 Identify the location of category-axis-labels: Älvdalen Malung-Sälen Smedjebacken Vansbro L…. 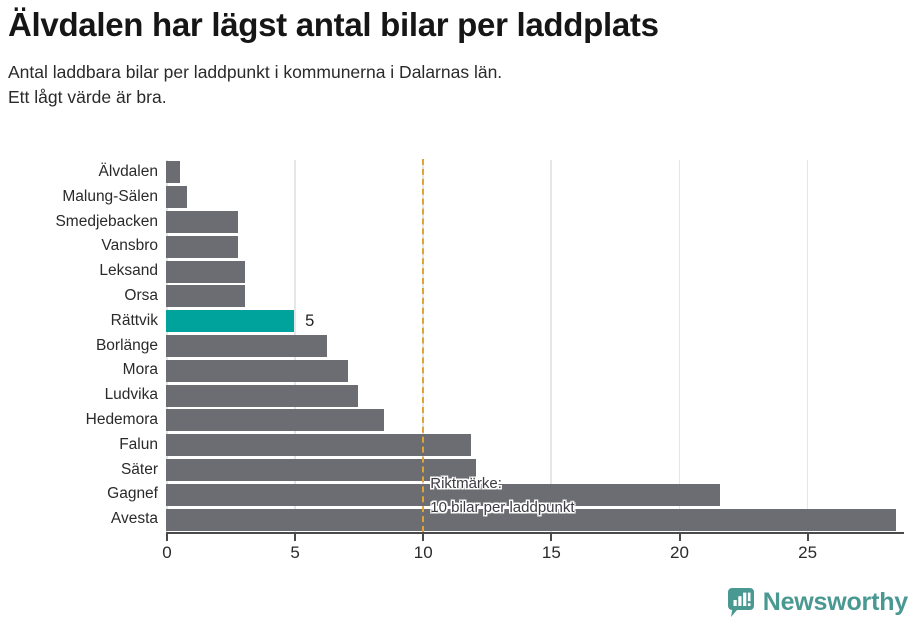
(79, 346).